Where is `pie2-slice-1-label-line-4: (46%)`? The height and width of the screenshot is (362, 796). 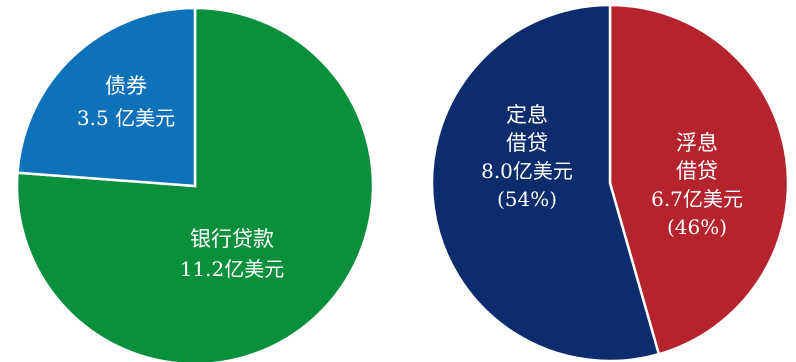
pie2-slice-1-label-line-4: (46%) is located at coordinates (697, 227).